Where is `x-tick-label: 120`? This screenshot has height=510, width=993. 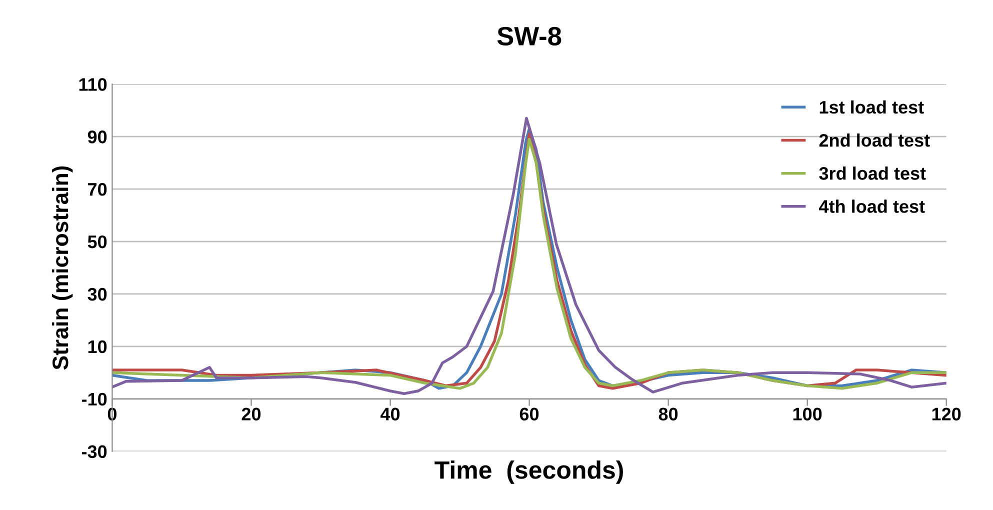 x-tick-label: 120 is located at coordinates (946, 414).